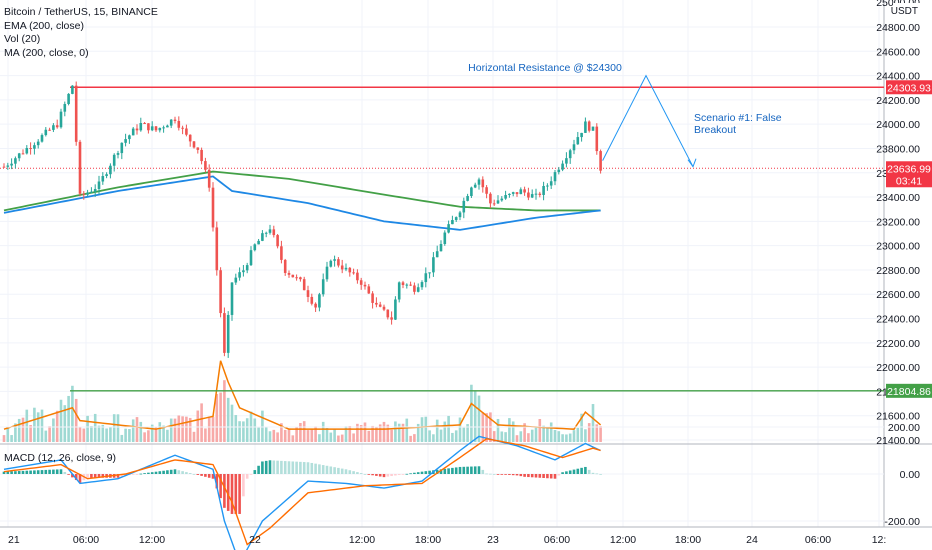 This screenshot has height=550, width=932. What do you see at coordinates (902, 522) in the screenshot?
I see `macd-tick-label: -200.00` at bounding box center [902, 522].